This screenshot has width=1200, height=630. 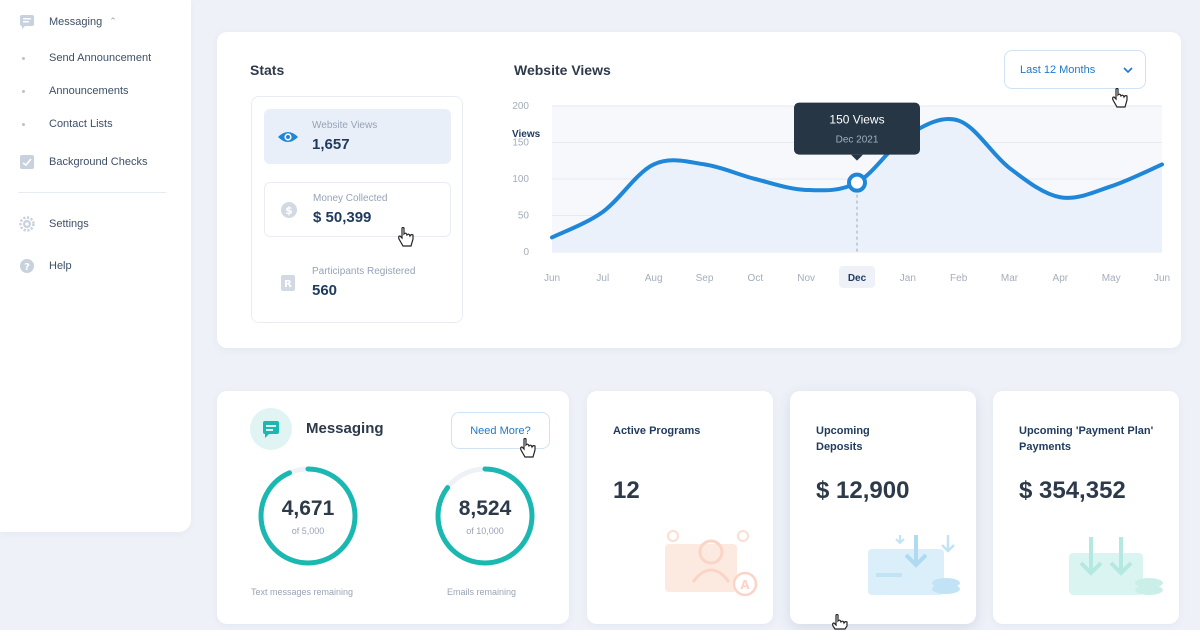 What do you see at coordinates (914, 565) in the screenshot?
I see `deposit-illustration-icon` at bounding box center [914, 565].